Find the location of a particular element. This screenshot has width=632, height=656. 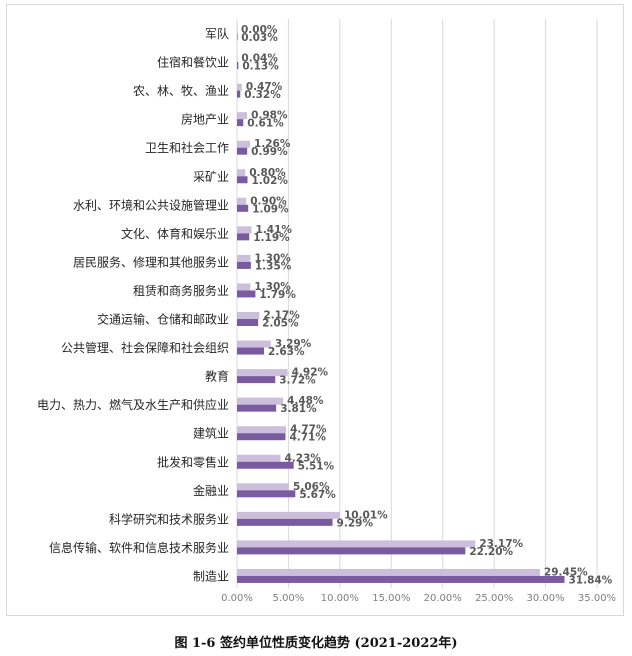

data-label-series-1: 23.17% is located at coordinates (501, 544).